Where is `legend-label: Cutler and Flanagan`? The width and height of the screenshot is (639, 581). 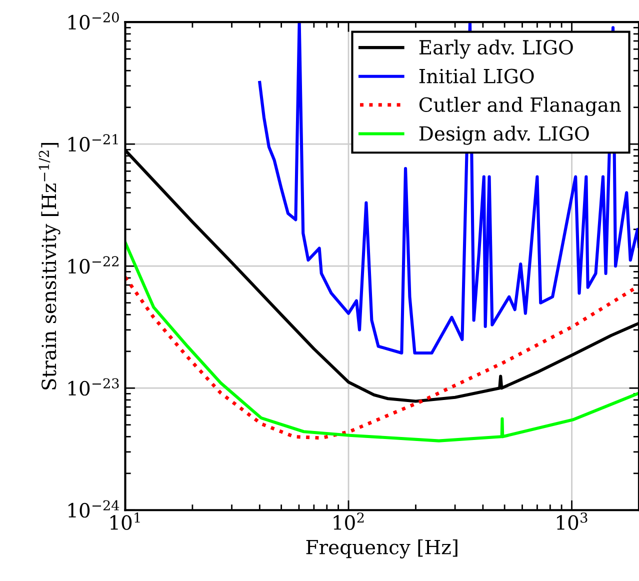
legend-label: Cutler and Flanagan is located at coordinates (520, 106).